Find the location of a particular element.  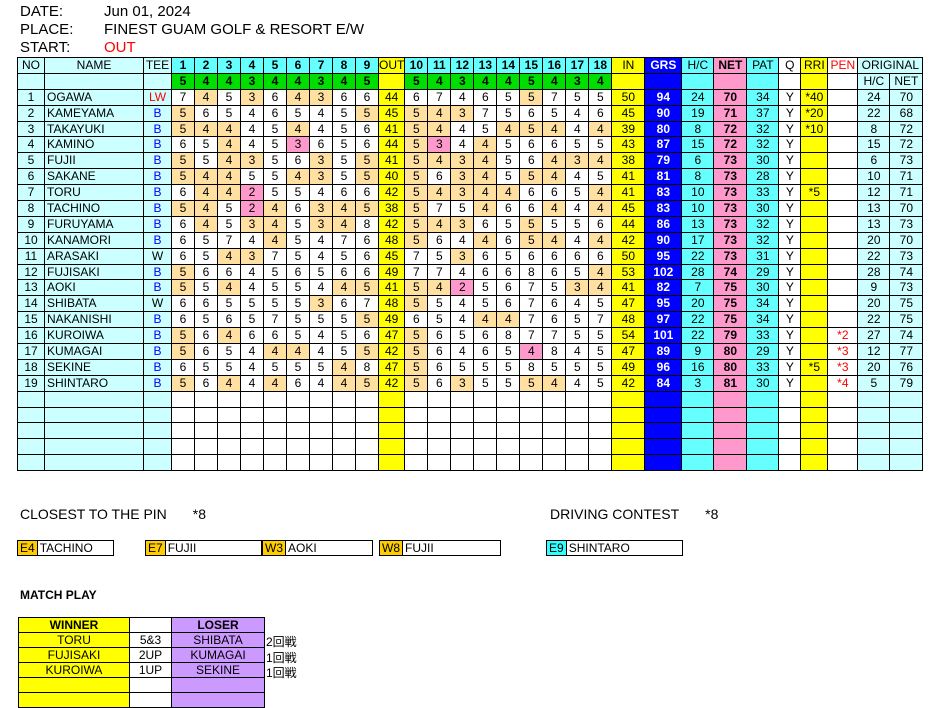

original-hc: 20 is located at coordinates (874, 367).